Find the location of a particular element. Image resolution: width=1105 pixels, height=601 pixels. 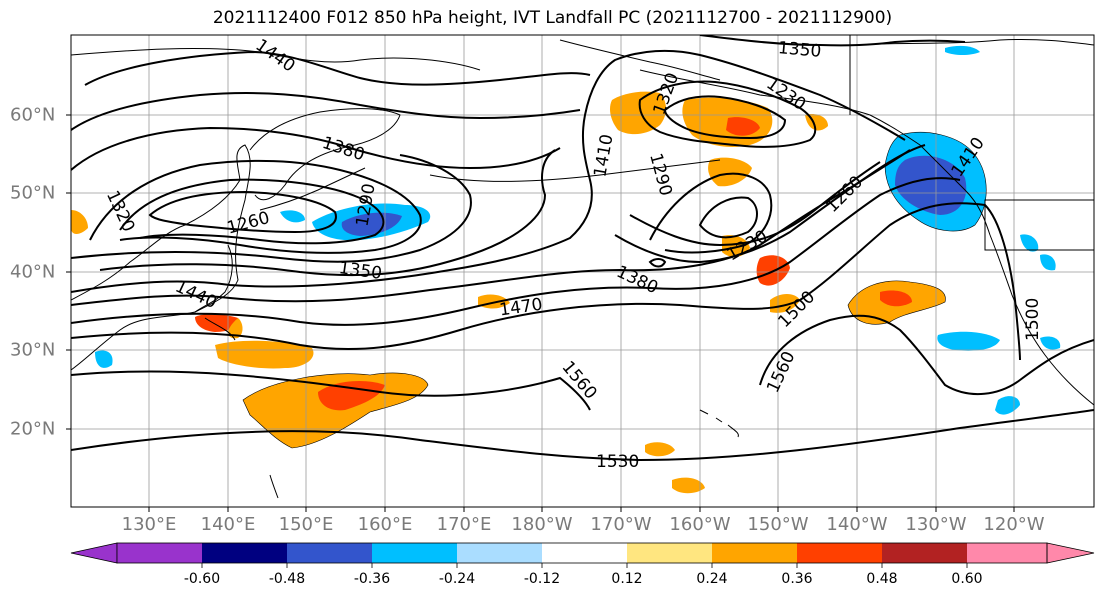

contour-label: 1350 is located at coordinates (799, 50).